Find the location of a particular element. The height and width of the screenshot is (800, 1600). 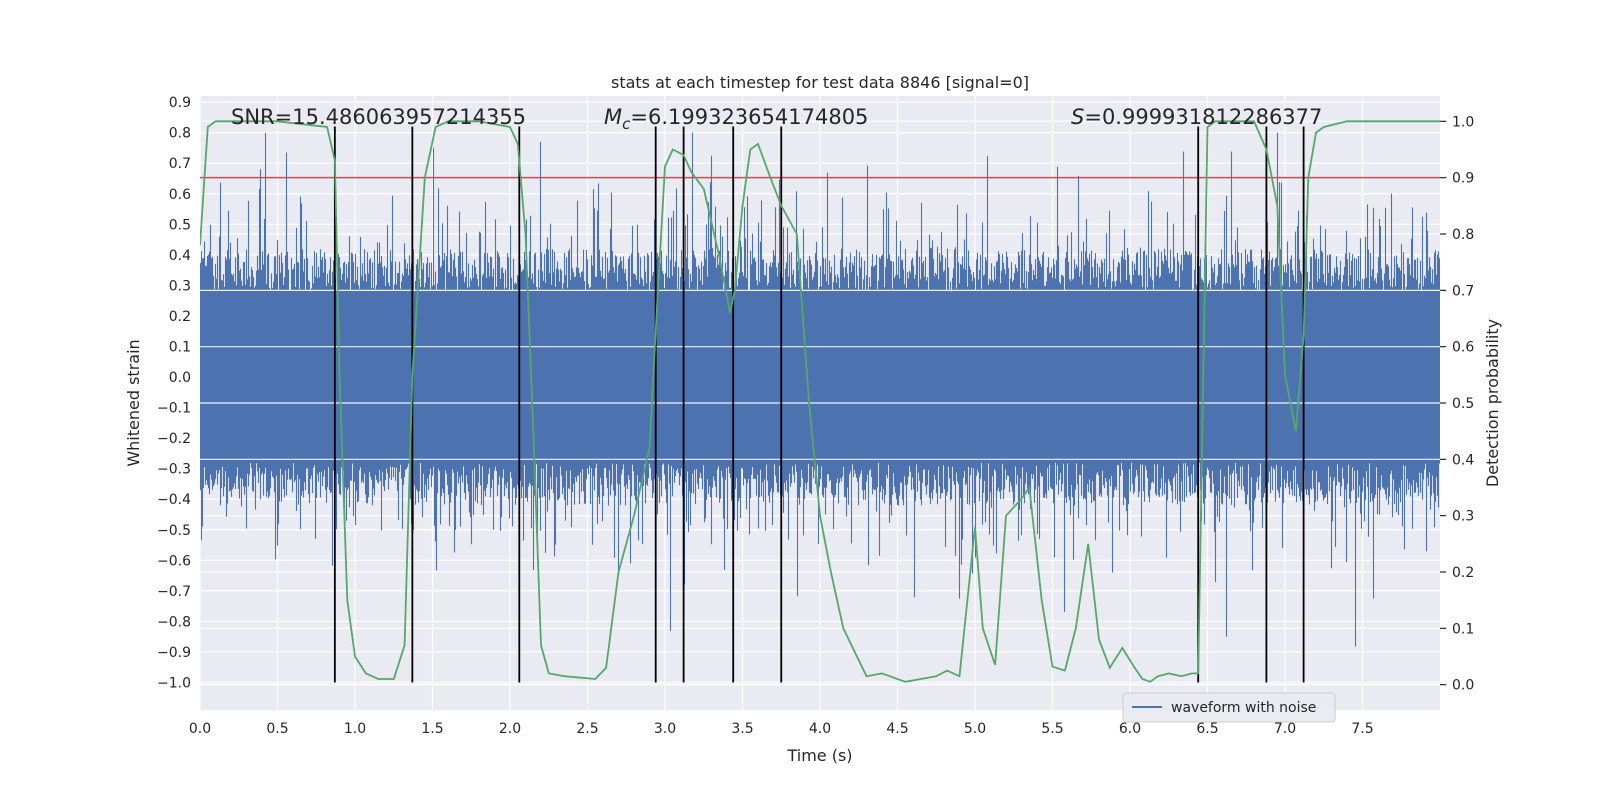

x-tick-label: 2.0 is located at coordinates (510, 729).